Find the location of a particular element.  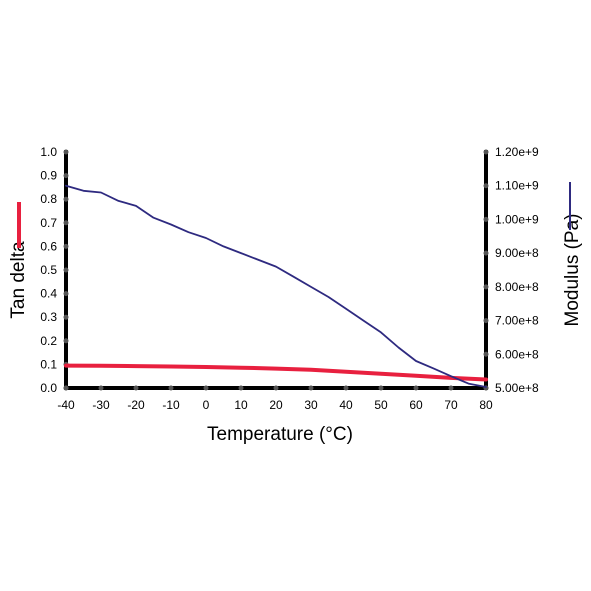

left-tick-label: 0.6 is located at coordinates (48, 246).